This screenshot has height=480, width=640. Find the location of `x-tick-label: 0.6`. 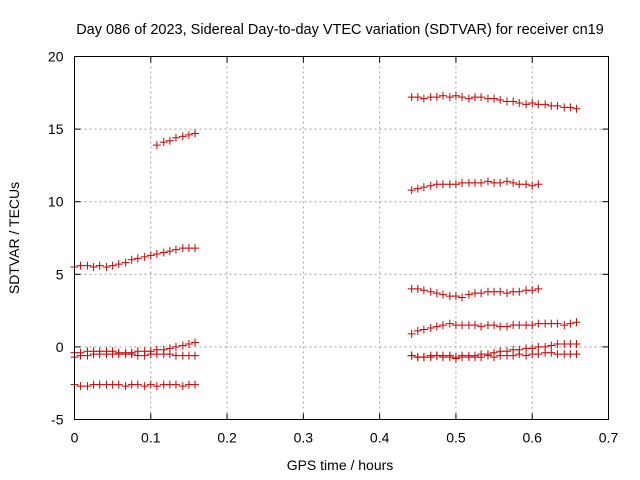

x-tick-label: 0.6 is located at coordinates (532, 438).